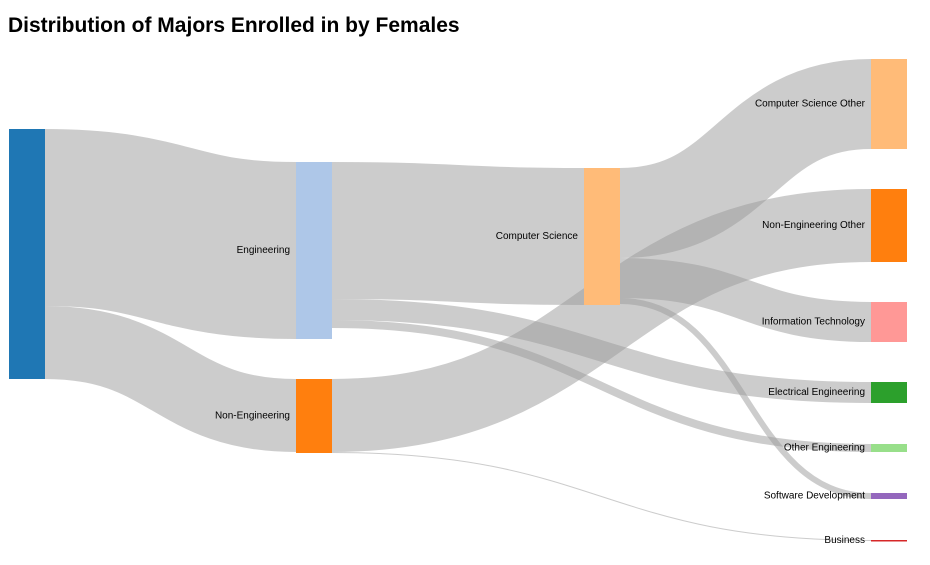  I want to click on sankey-node-bus, so click(889, 541).